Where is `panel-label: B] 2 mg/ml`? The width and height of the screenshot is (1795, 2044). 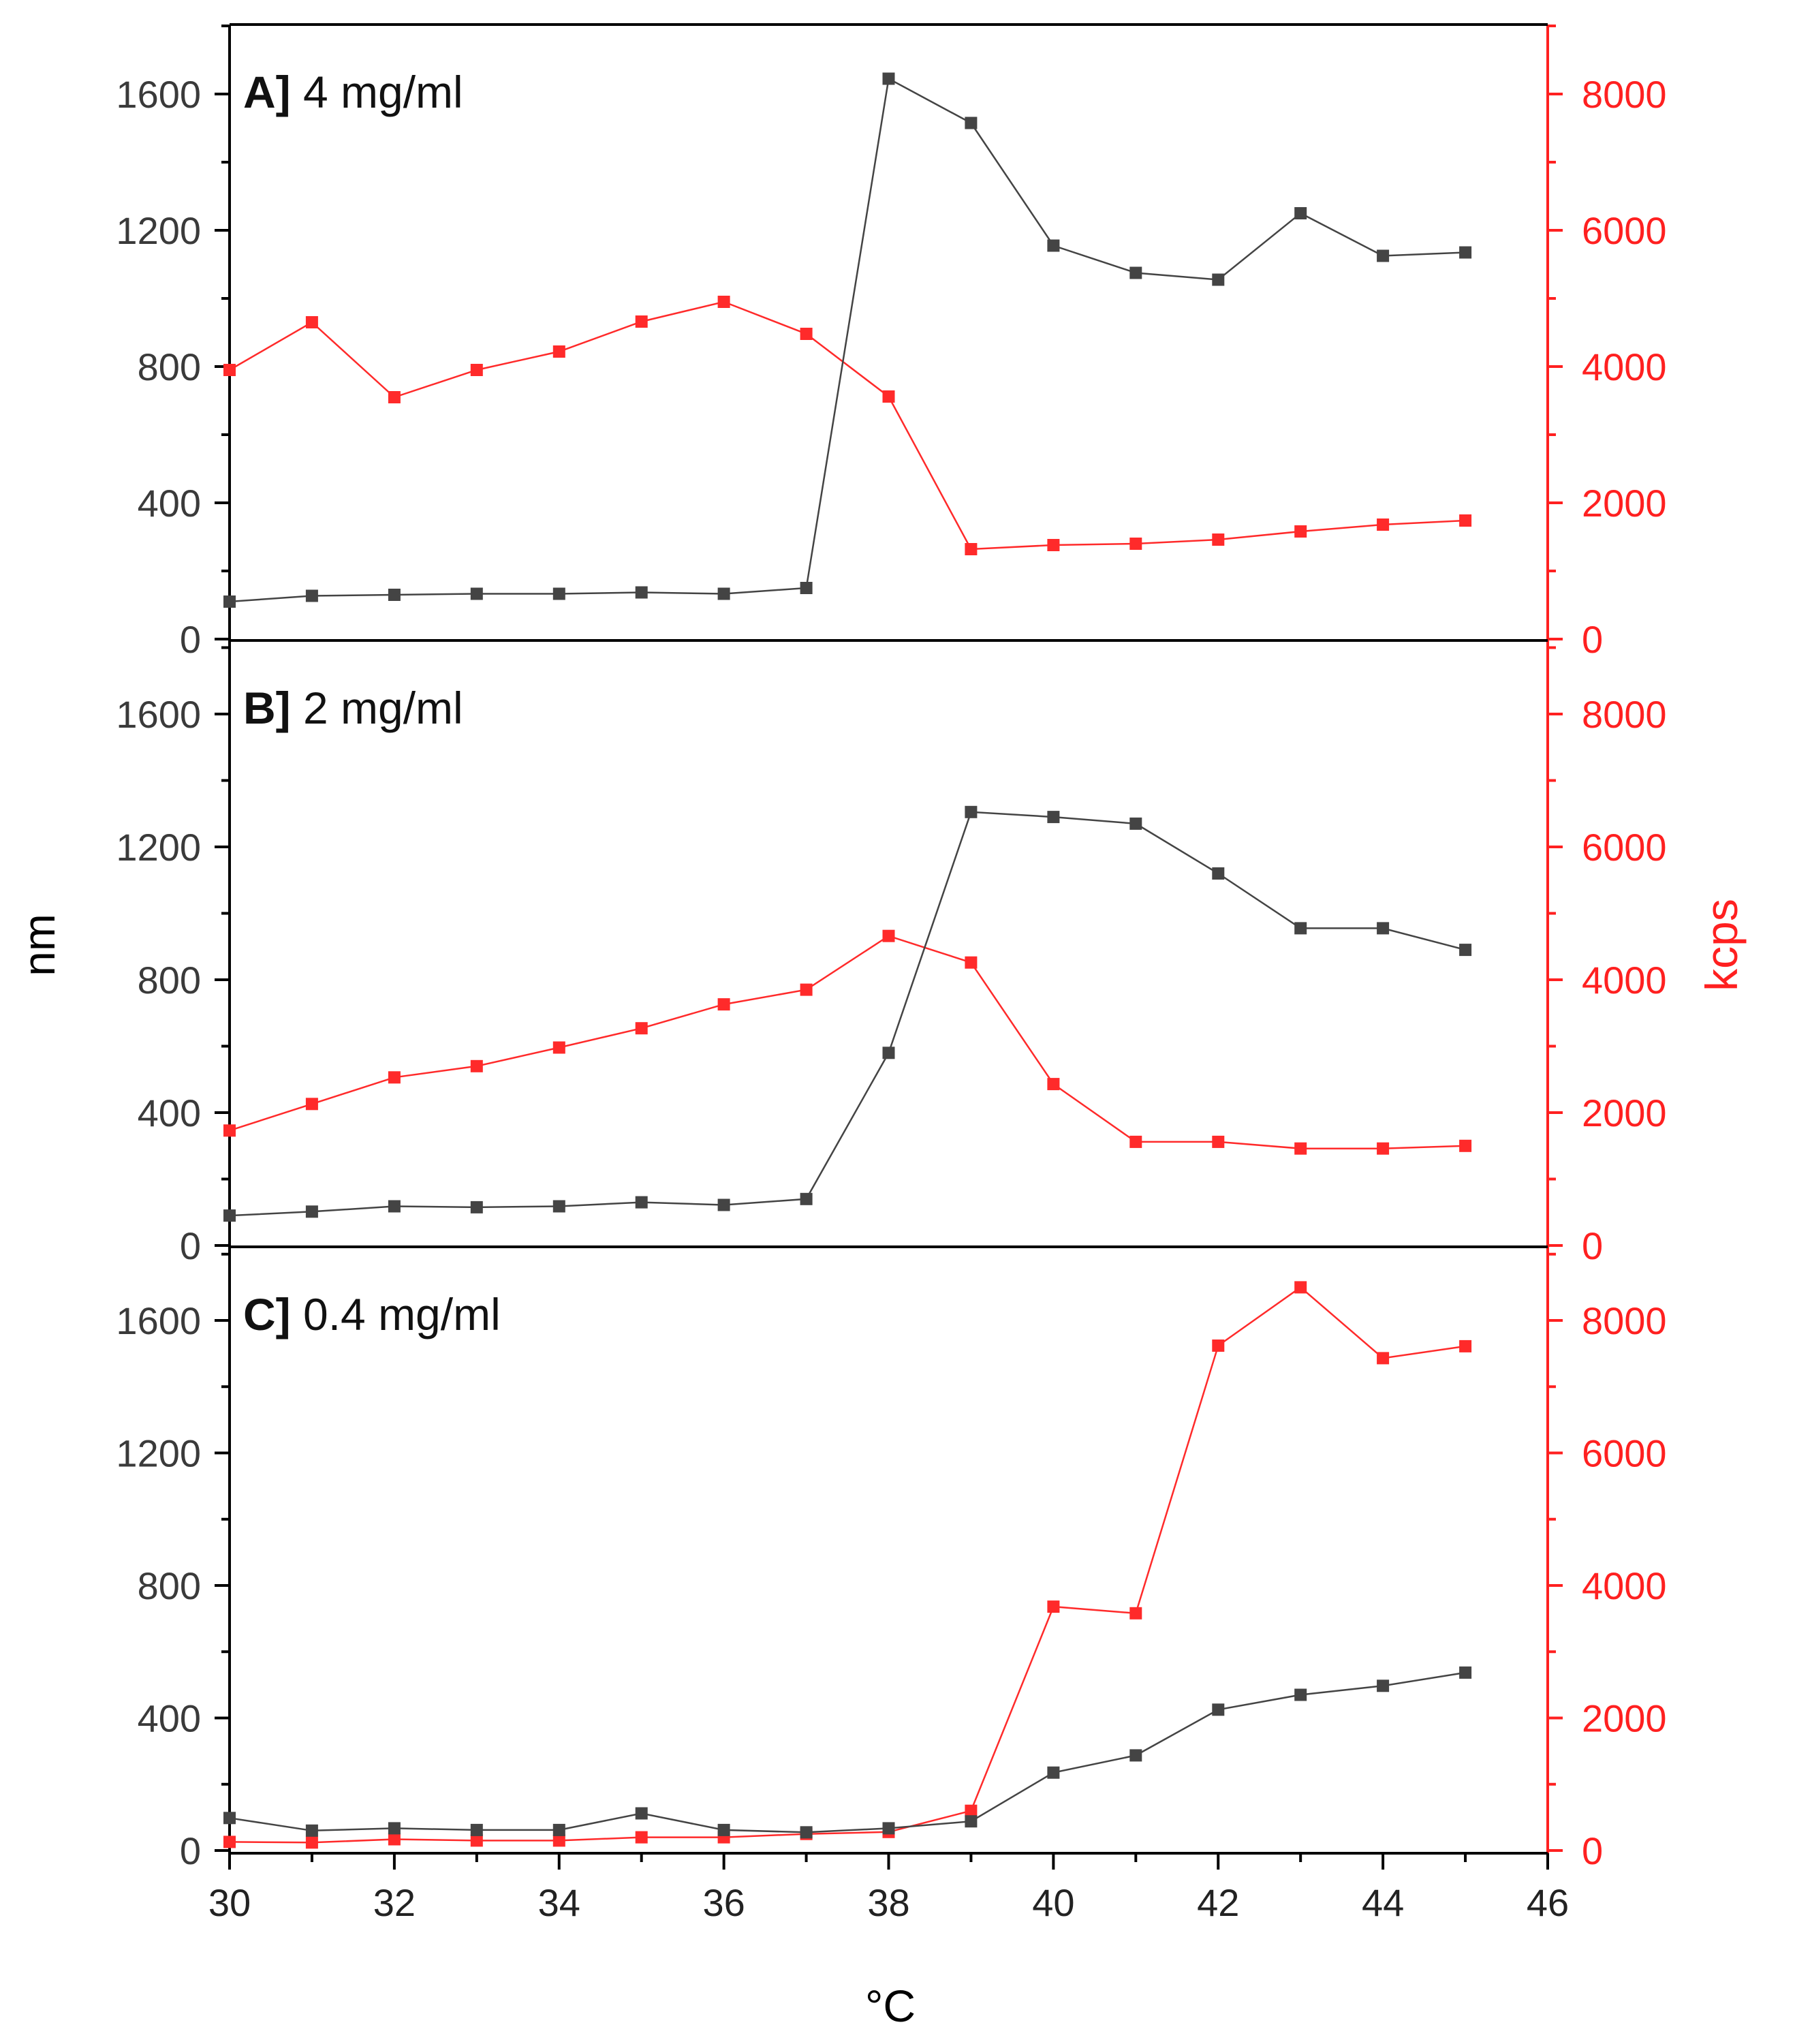
panel-label: B] 2 mg/ml is located at coordinates (353, 708).